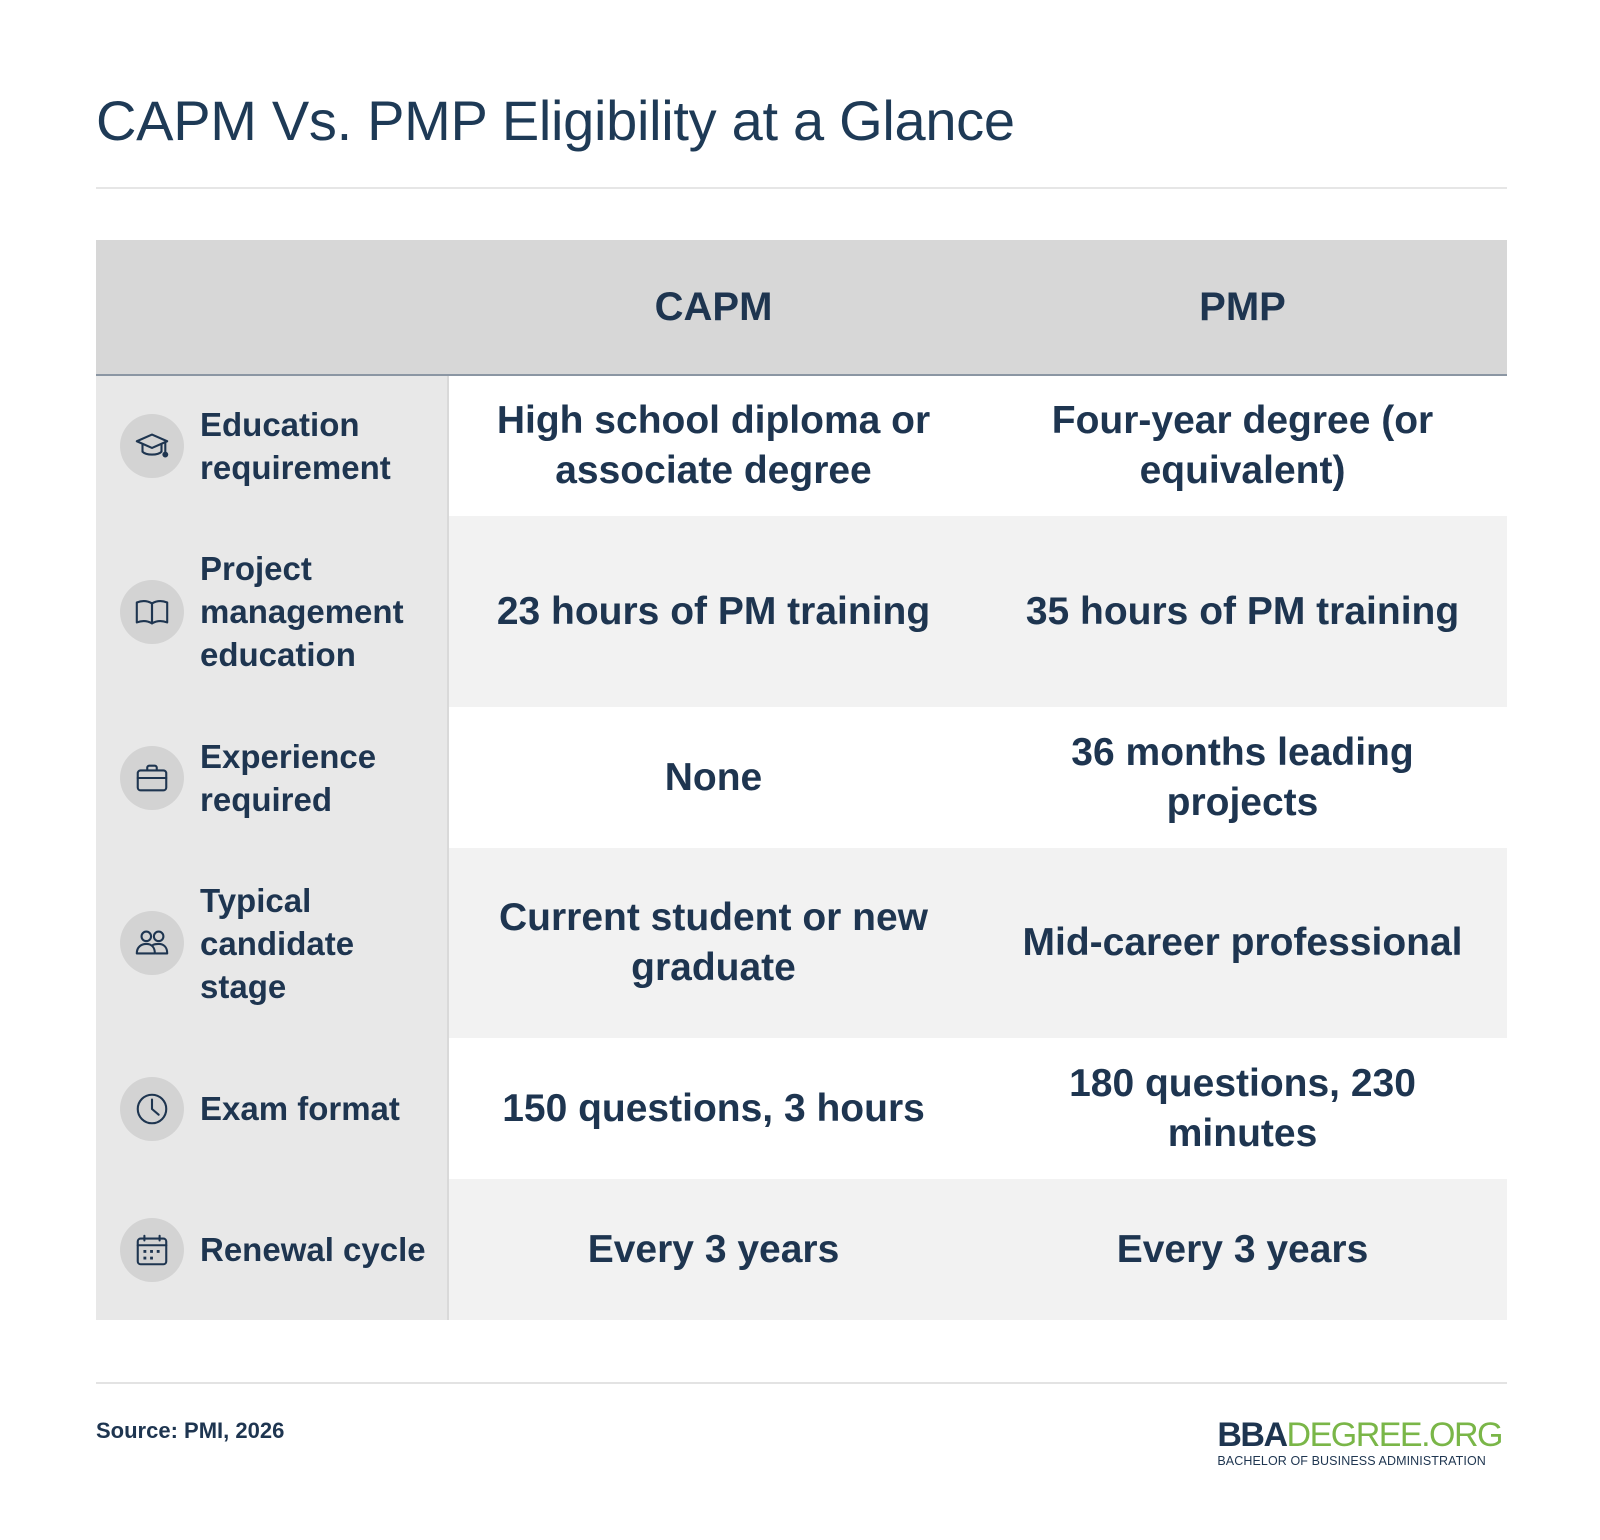  I want to click on logo-bba-text: BBA, so click(1252, 1435).